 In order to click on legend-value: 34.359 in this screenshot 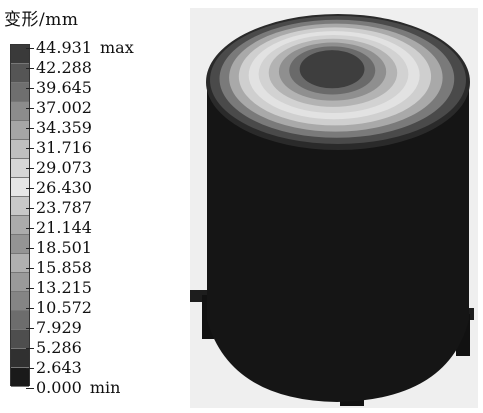, I will do `click(64, 127)`.